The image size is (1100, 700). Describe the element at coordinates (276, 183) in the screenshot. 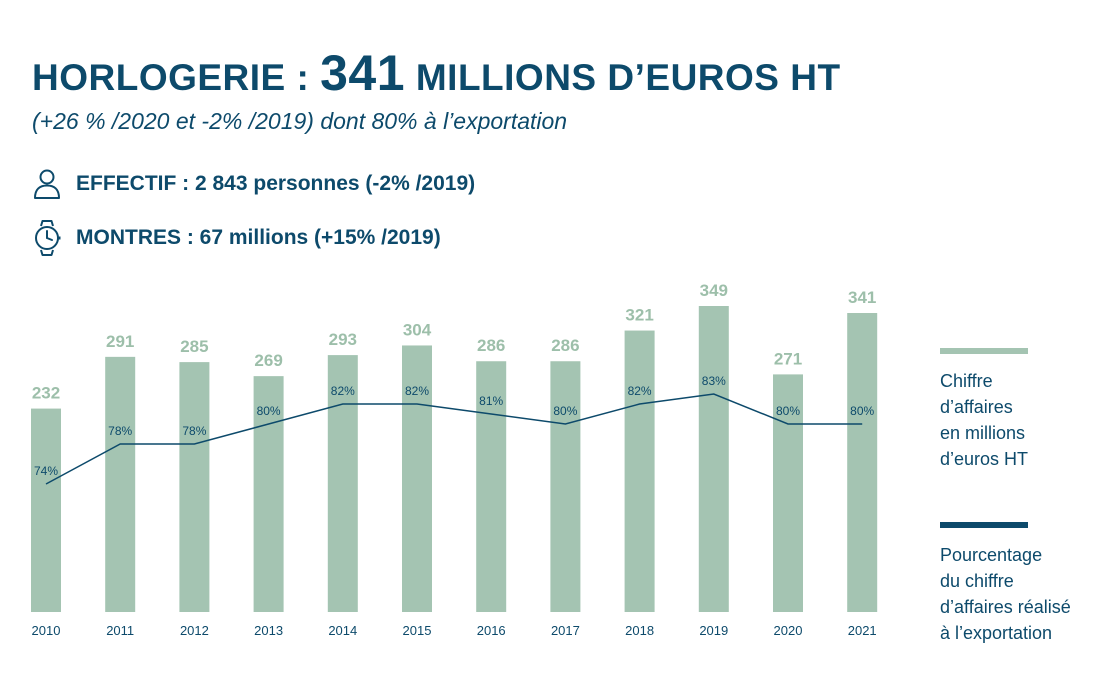

I see `stat-effectif-text: EFFECTIF : 2 843 personnes (-2% /2019)` at that location.